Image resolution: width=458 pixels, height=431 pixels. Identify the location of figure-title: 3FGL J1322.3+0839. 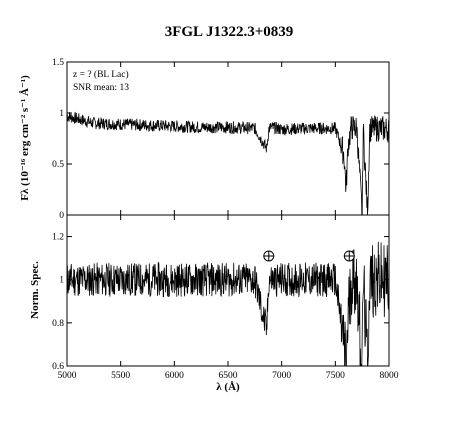
(229, 32).